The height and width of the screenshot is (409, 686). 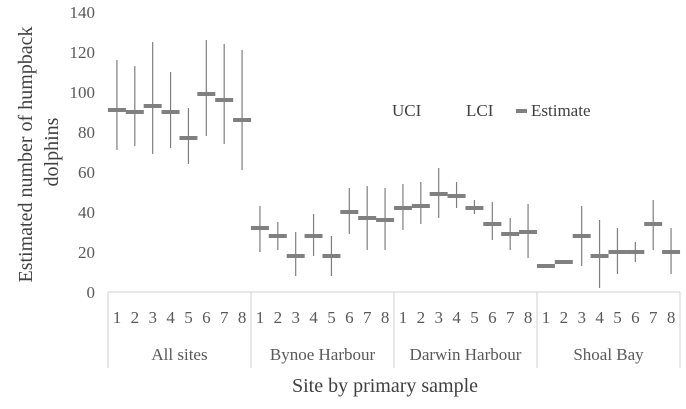 What do you see at coordinates (83, 12) in the screenshot?
I see `y-tick-label: 140` at bounding box center [83, 12].